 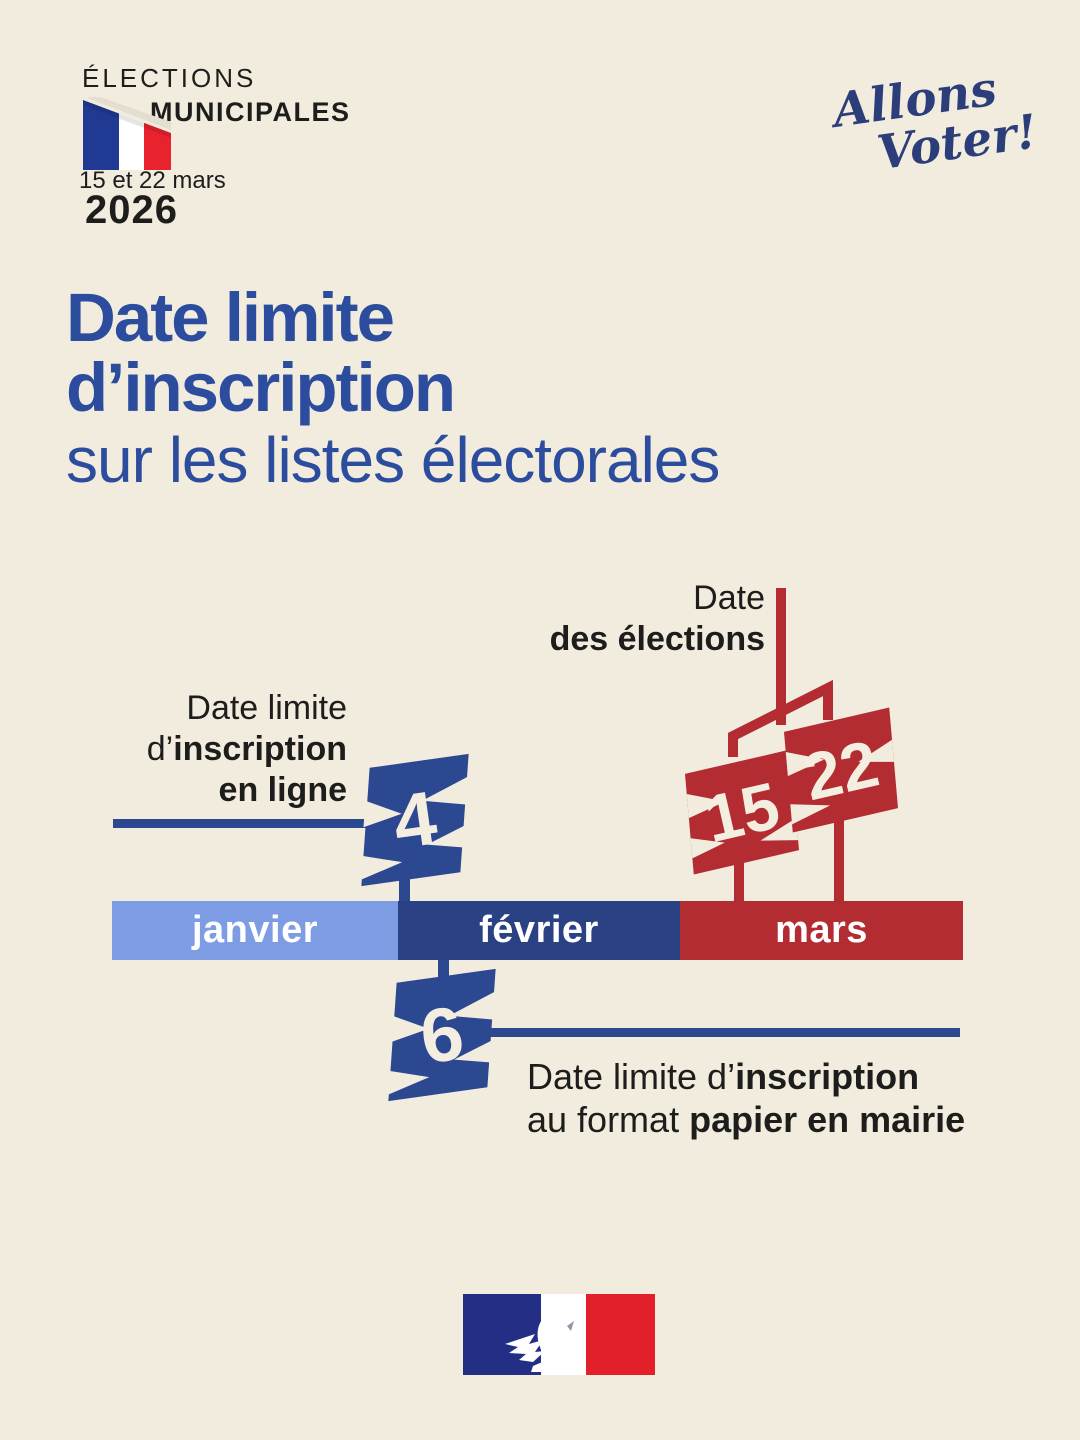 I want to click on timeline-month-bar: janvier février mars, so click(x=537, y=930).